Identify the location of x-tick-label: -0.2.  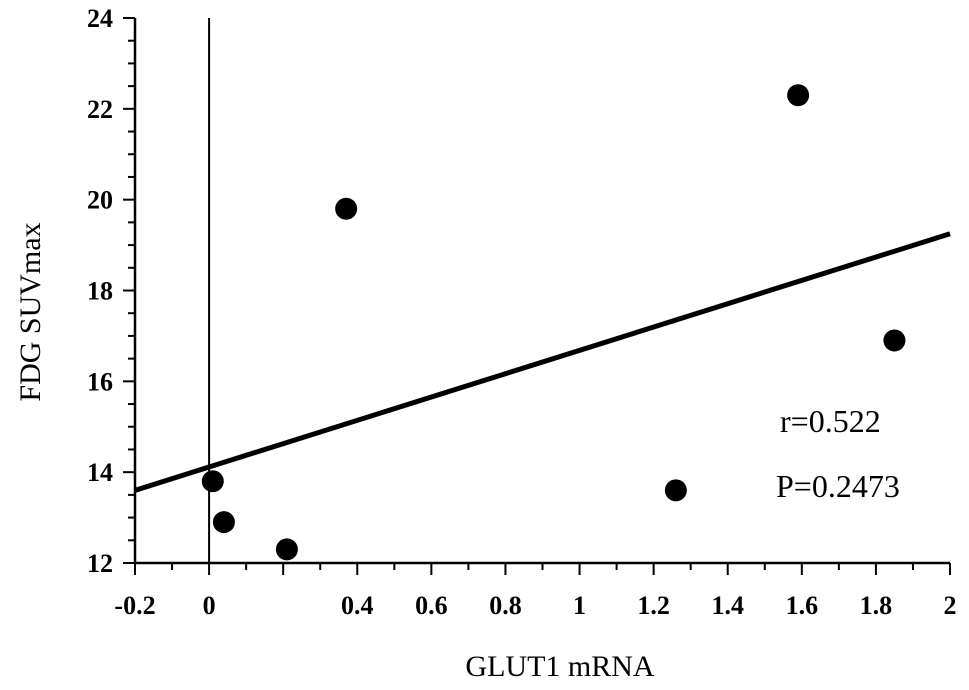
(134, 605).